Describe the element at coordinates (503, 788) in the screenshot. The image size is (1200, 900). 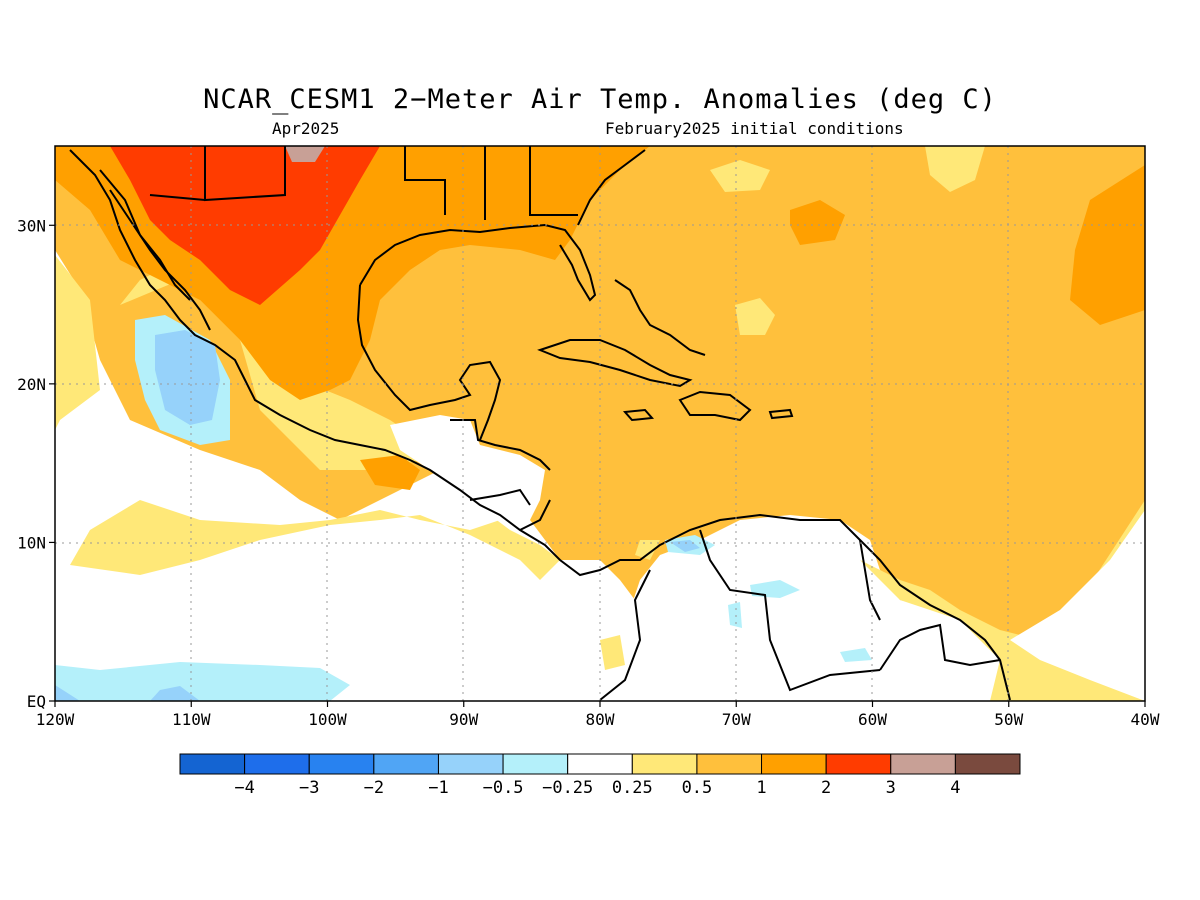
I see `colorbar-label: −0.5` at that location.